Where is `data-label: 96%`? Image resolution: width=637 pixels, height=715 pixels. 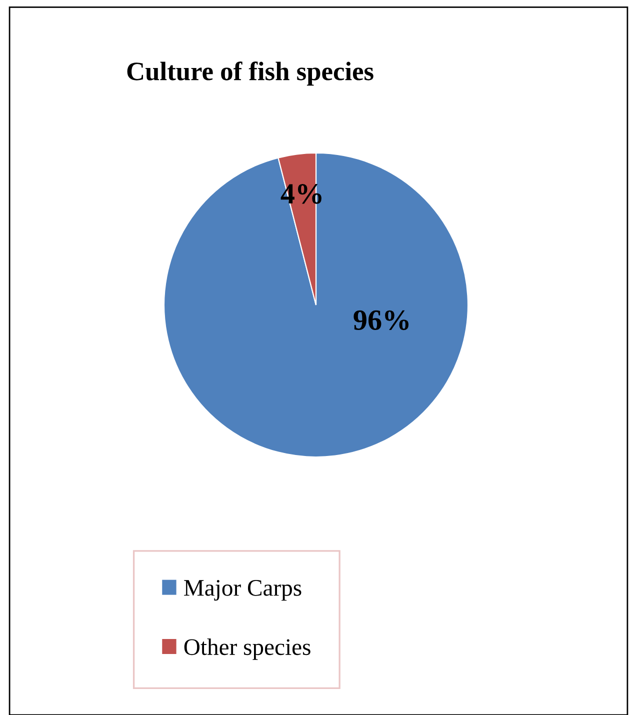 data-label: 96% is located at coordinates (381, 320).